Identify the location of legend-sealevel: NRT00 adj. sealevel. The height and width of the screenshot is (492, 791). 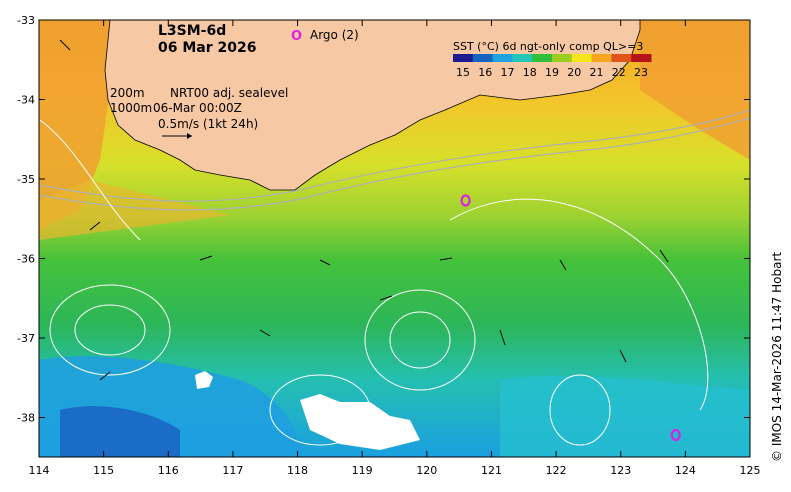
(229, 93).